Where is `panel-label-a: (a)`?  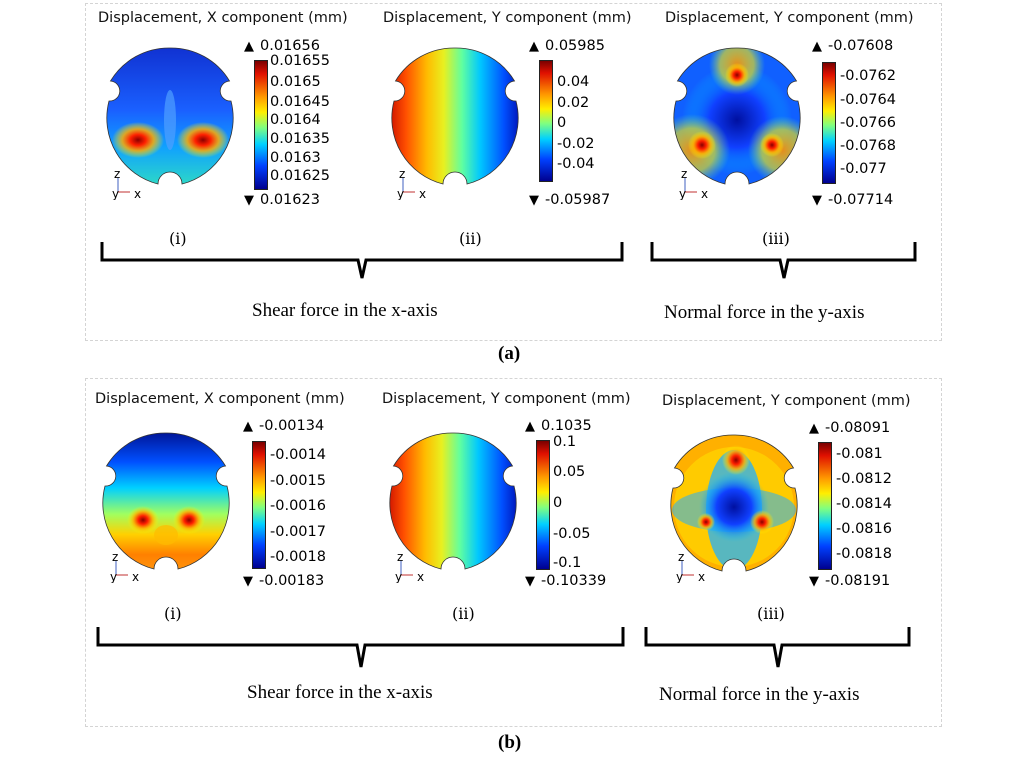
panel-label-a: (a) is located at coordinates (509, 353).